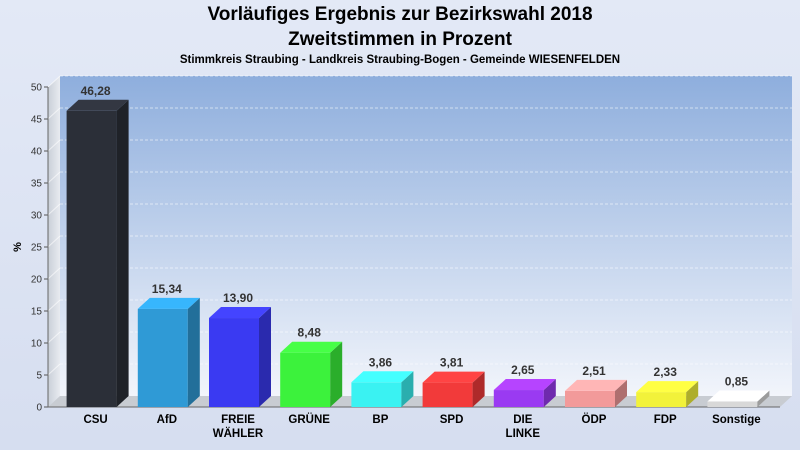  What do you see at coordinates (37, 88) in the screenshot?
I see `y-tick-label: 50` at bounding box center [37, 88].